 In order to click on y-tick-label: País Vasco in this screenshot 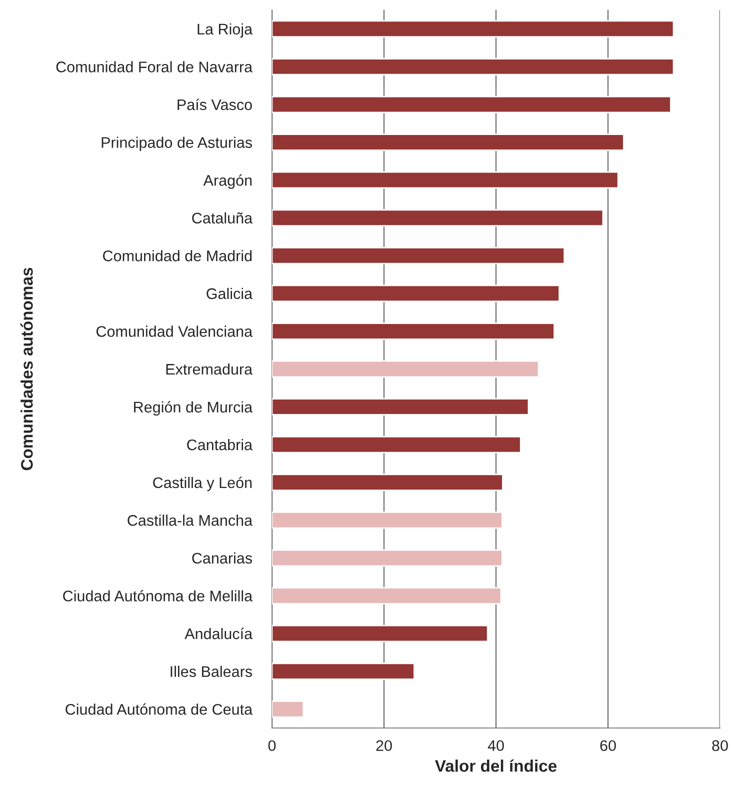, I will do `click(215, 104)`.